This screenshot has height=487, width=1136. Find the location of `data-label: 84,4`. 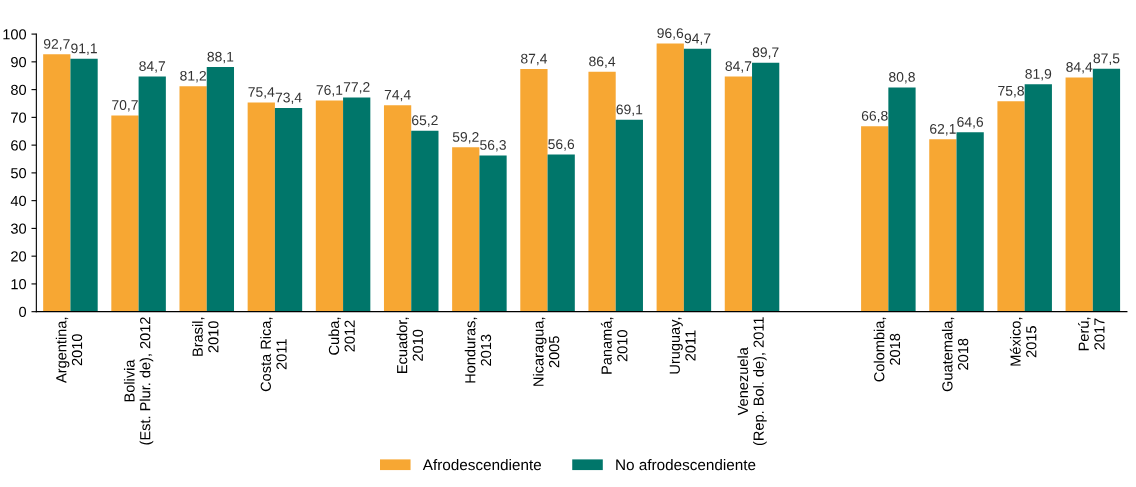

data-label: 84,4 is located at coordinates (1079, 68).